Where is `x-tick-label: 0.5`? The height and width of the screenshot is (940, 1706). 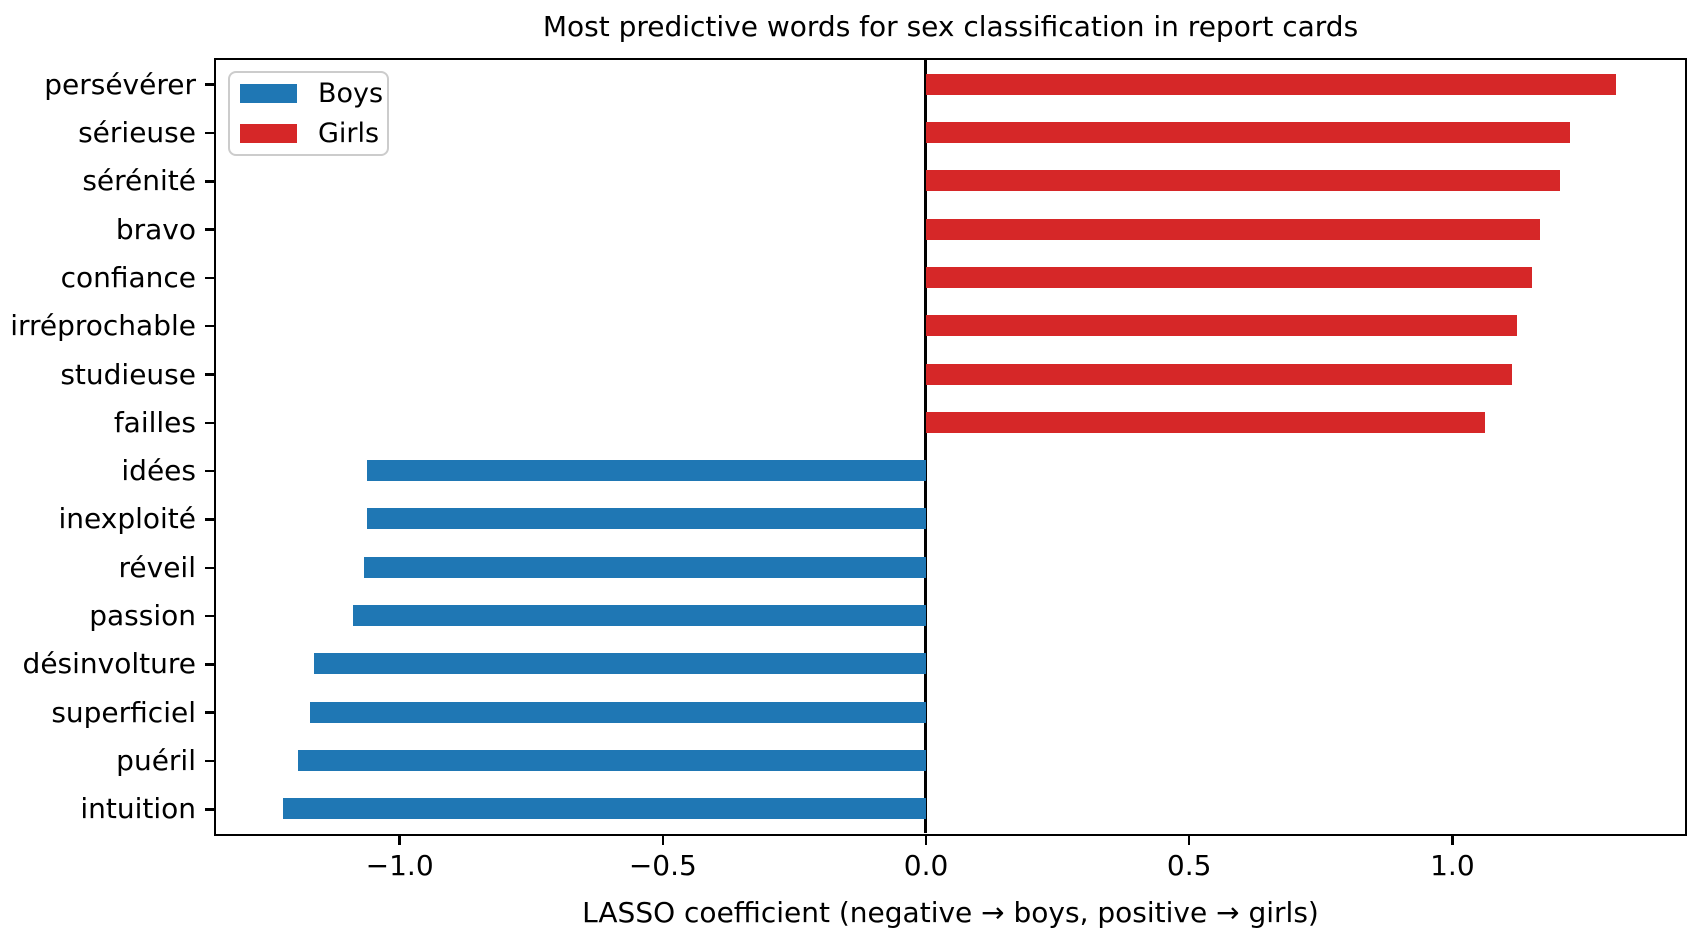 x-tick-label: 0.5 is located at coordinates (1189, 865).